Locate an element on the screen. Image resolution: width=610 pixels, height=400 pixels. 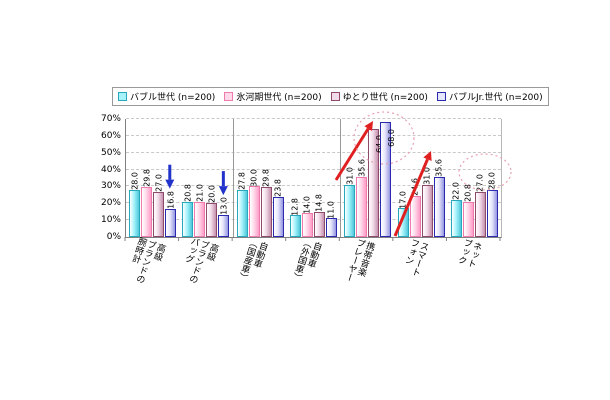
legend-label: 氷河期世代 (n=200) is located at coordinates (279, 98).